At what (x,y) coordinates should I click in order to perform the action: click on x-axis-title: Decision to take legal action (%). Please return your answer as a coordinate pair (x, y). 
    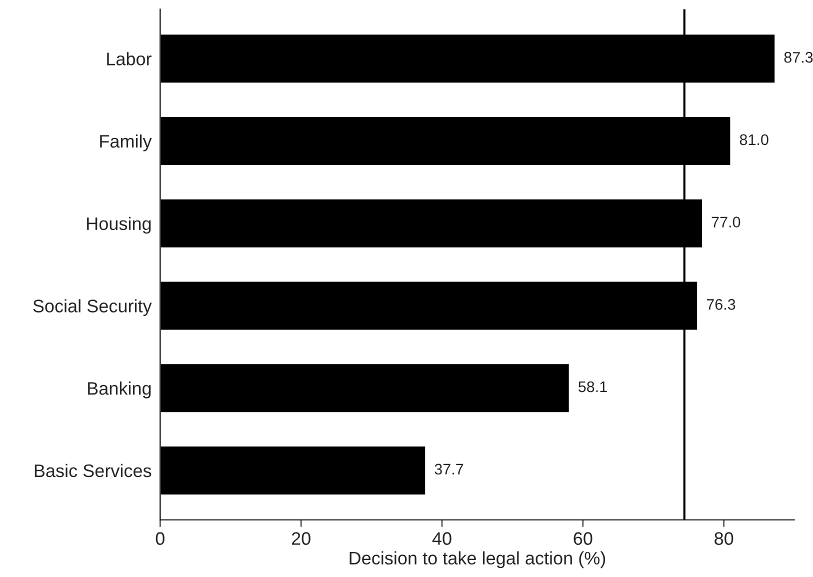
    Looking at the image, I should click on (478, 559).